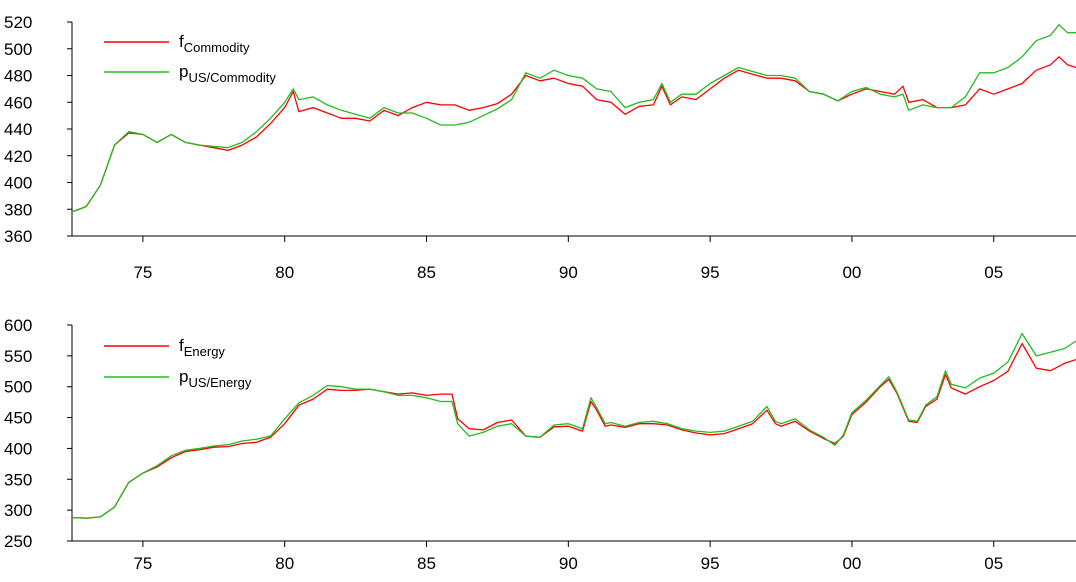 The image size is (1076, 582). I want to click on legend-subscript: US/Commodity, so click(232, 77).